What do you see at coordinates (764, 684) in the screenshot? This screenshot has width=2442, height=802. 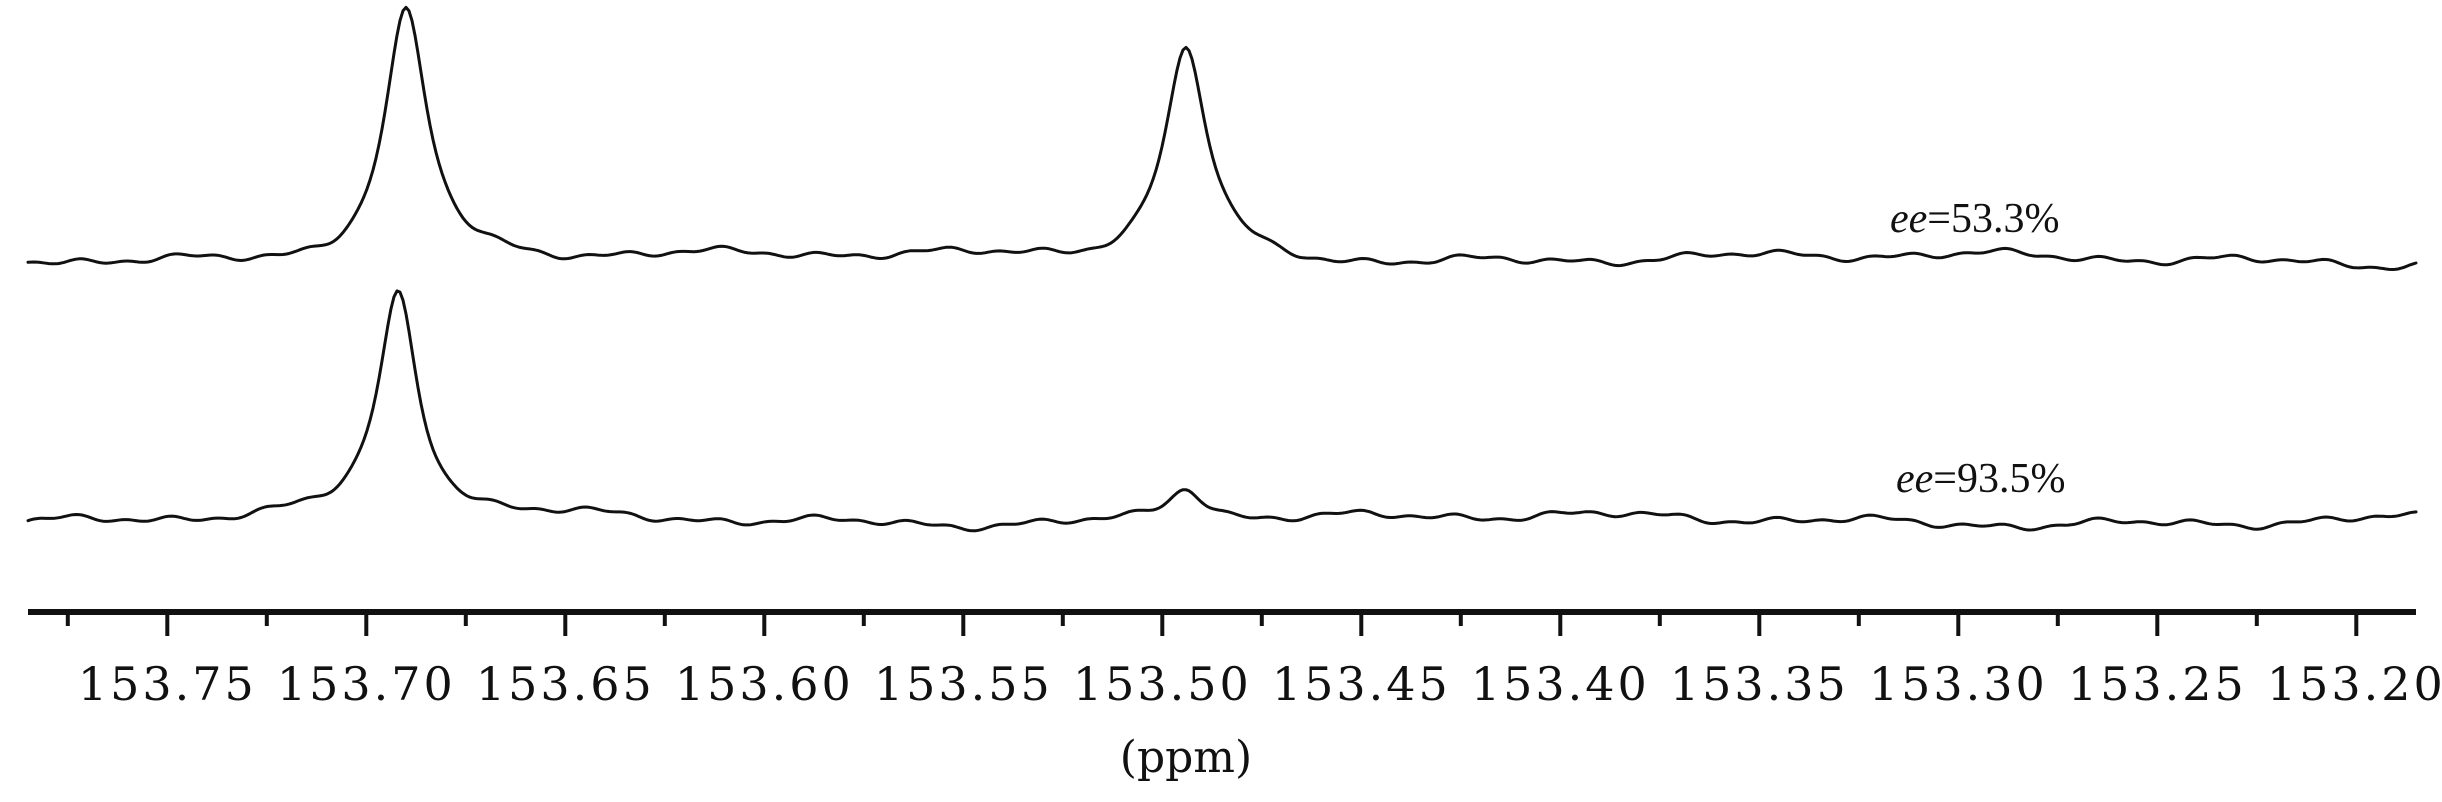 I see `x-axis-tick-label: 153.60` at bounding box center [764, 684].